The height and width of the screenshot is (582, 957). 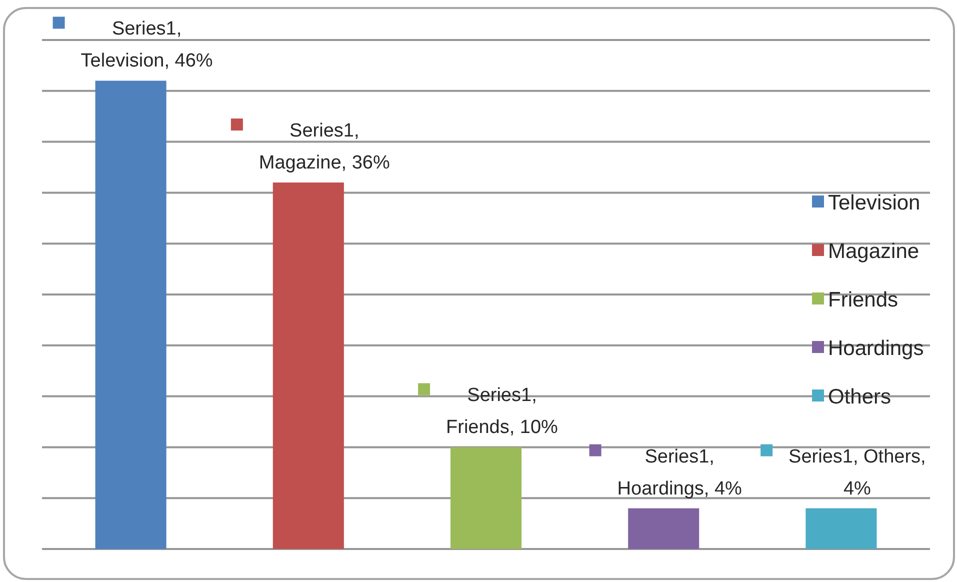 I want to click on data-label: Series1, Magazine, 36%, so click(x=324, y=147).